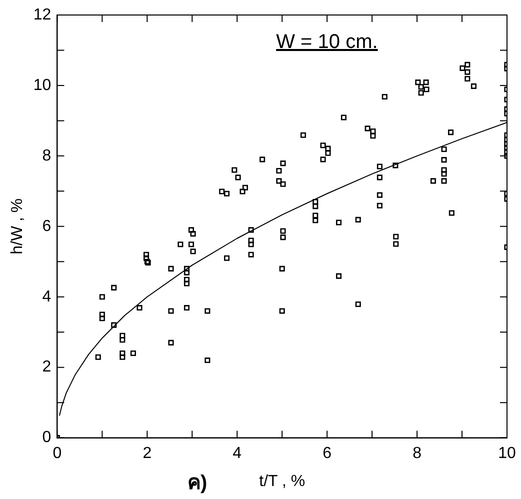 Image resolution: width=521 pixels, height=499 pixels. Describe the element at coordinates (237, 453) in the screenshot. I see `x-tick-label: 4` at that location.